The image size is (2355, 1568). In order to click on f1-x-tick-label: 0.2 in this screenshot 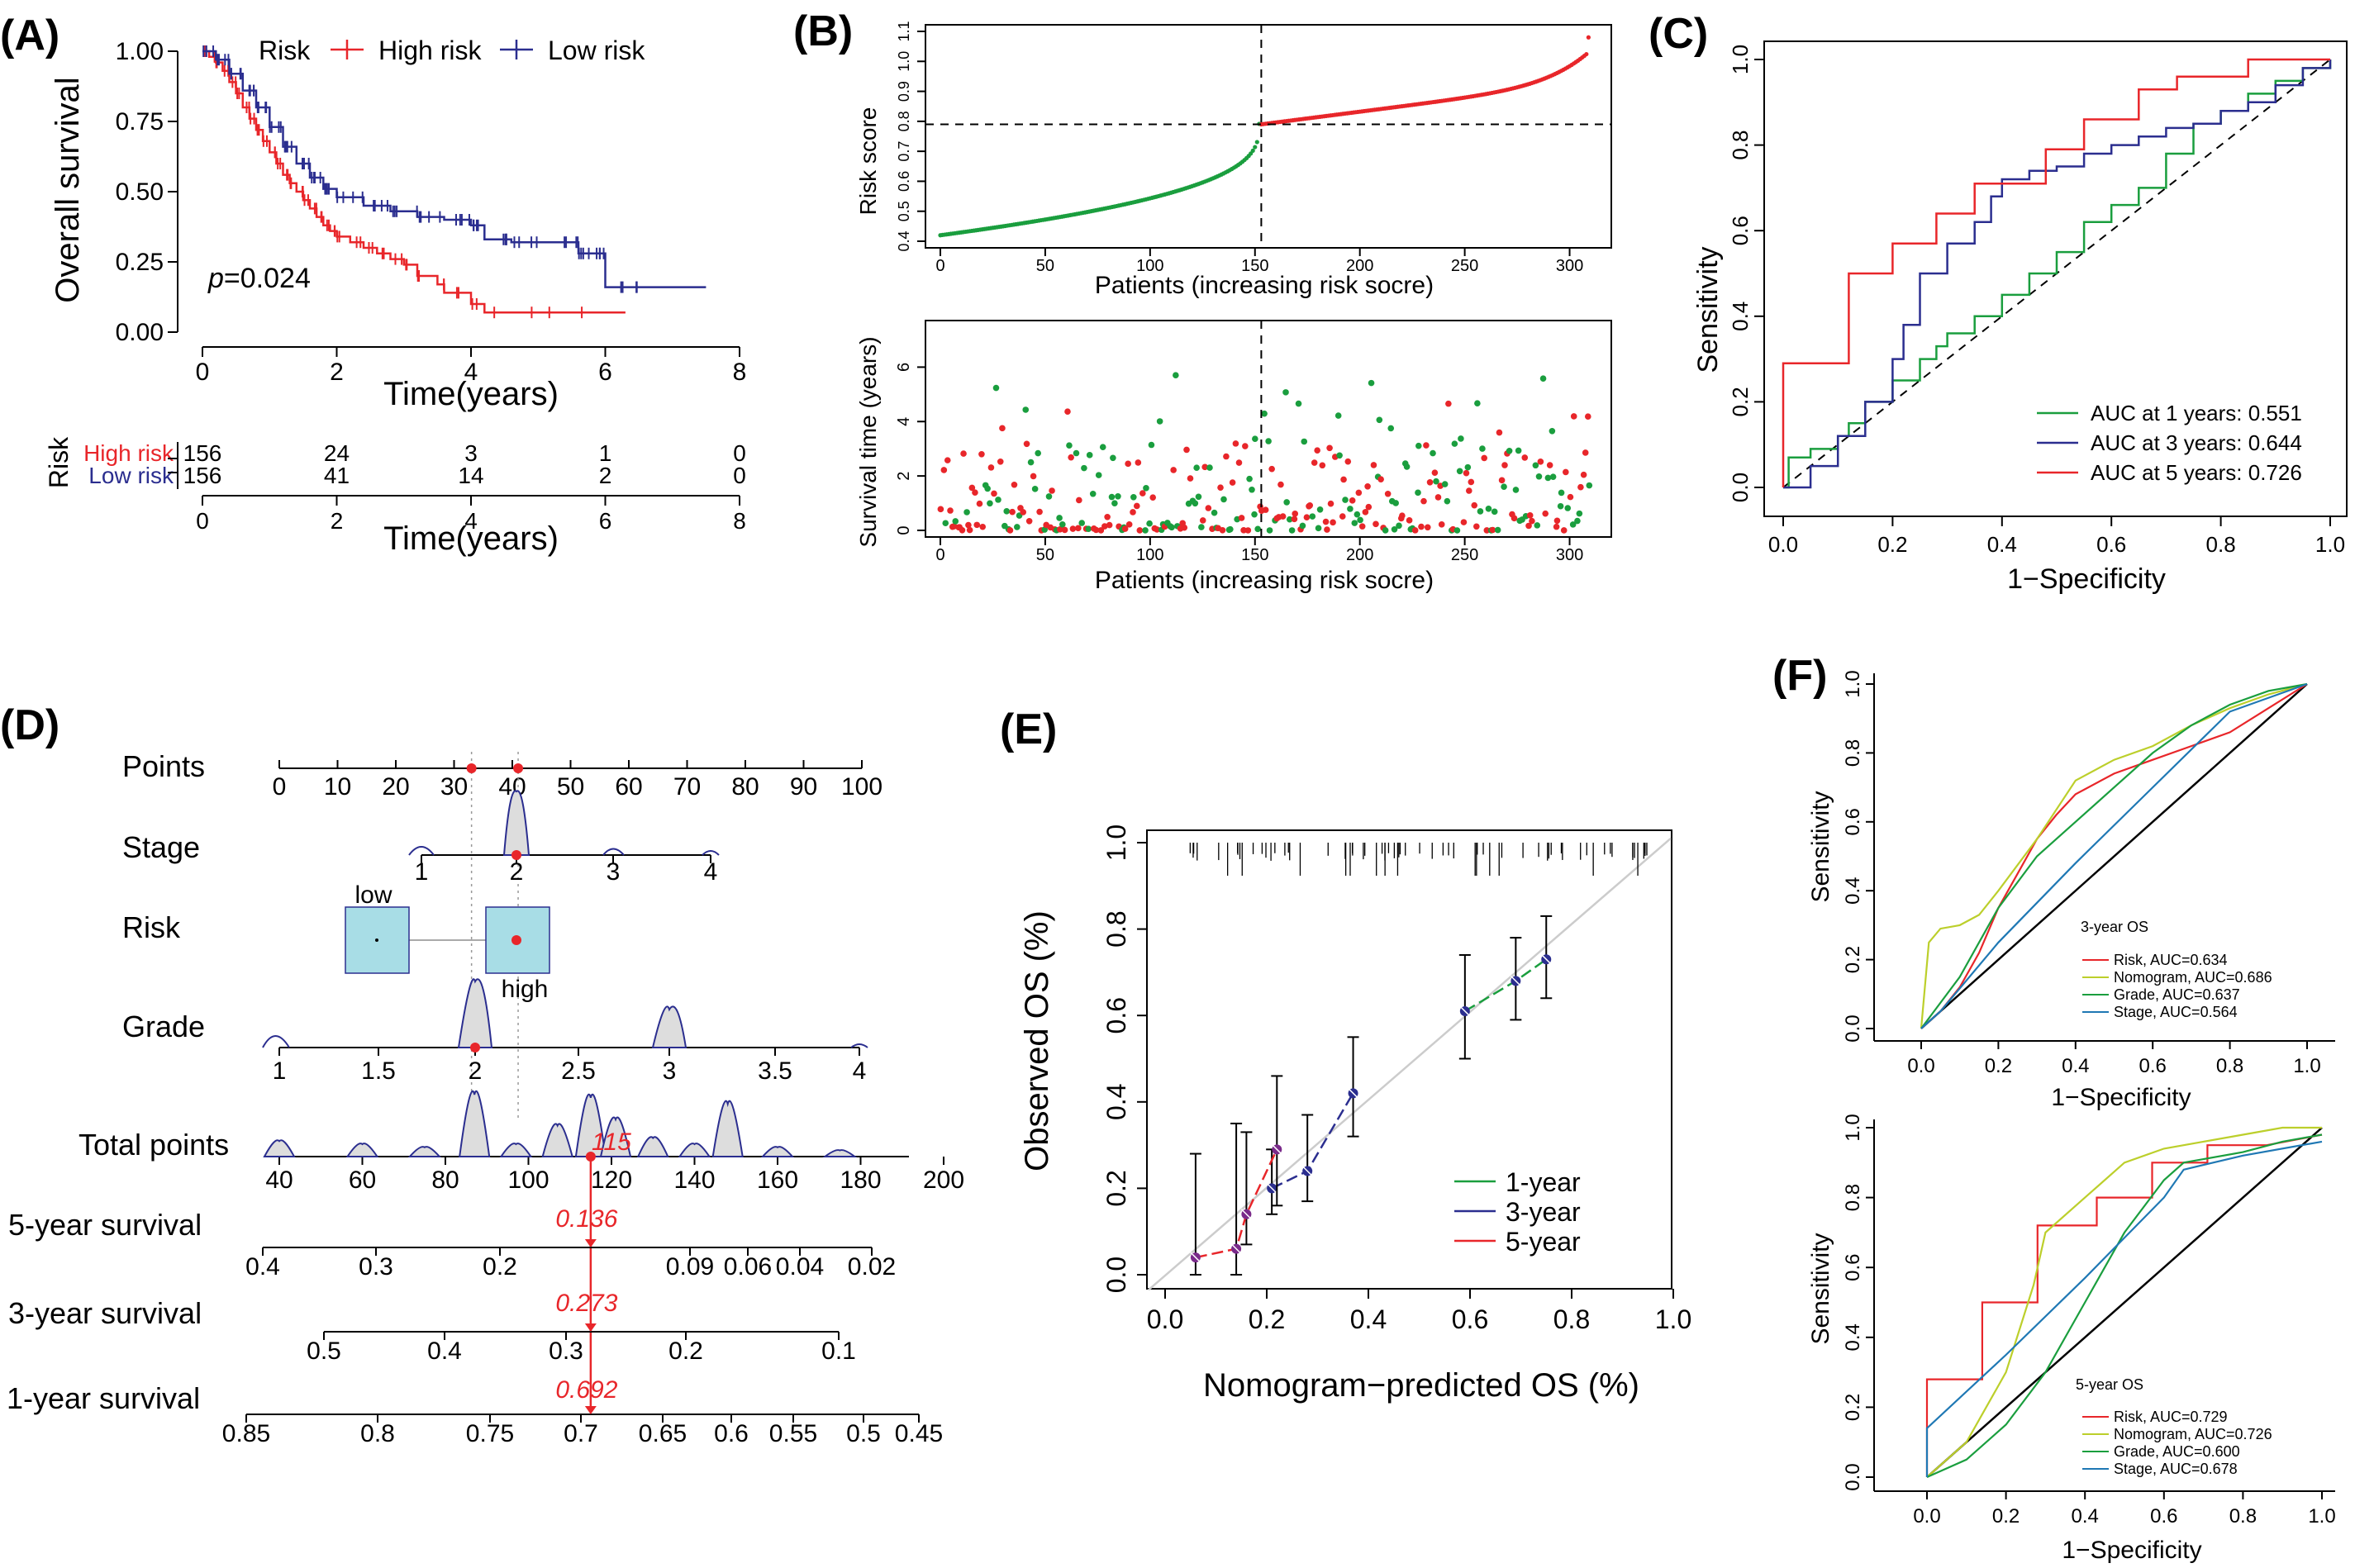, I will do `click(1998, 1066)`.